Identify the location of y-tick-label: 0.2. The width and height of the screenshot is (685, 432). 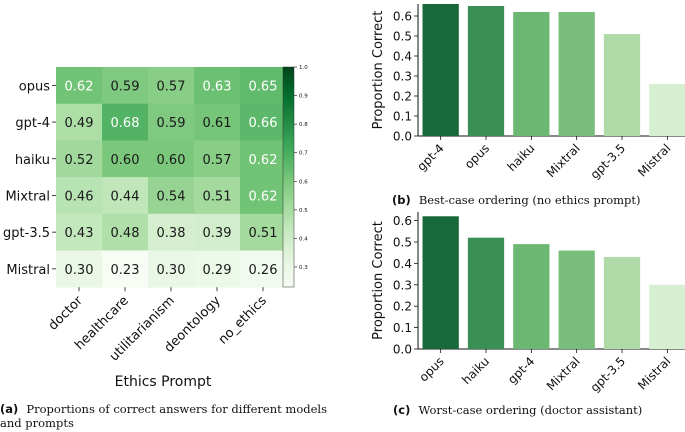
(402, 307).